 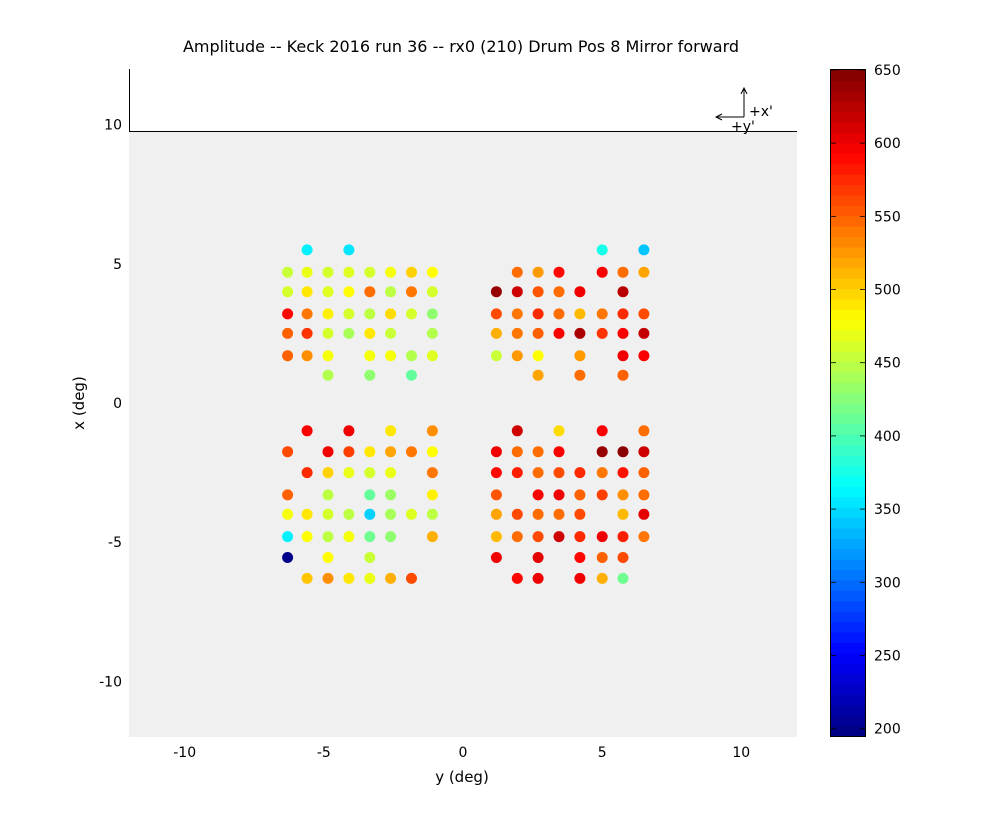 I want to click on y-tick-label: 0, so click(x=117, y=404).